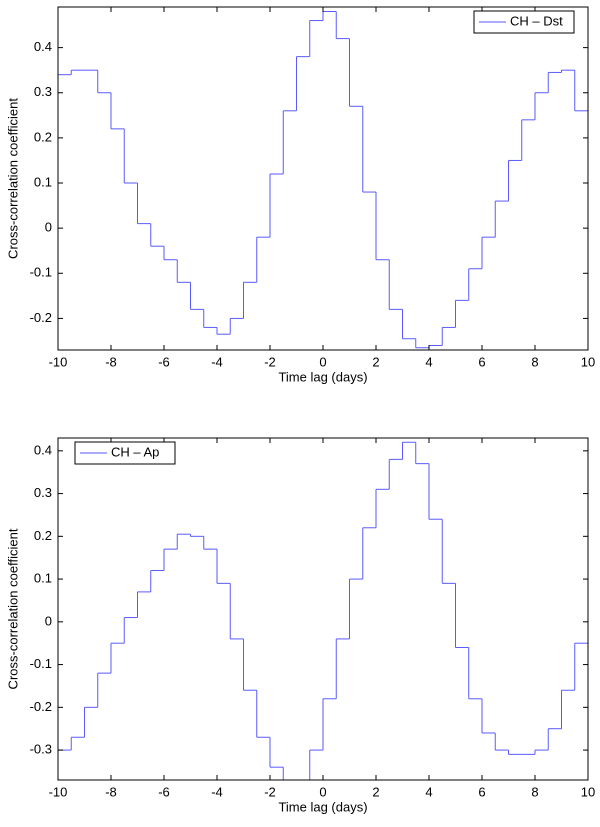 The height and width of the screenshot is (827, 600). Describe the element at coordinates (536, 20) in the screenshot. I see `legend-label: CH – Dst` at that location.